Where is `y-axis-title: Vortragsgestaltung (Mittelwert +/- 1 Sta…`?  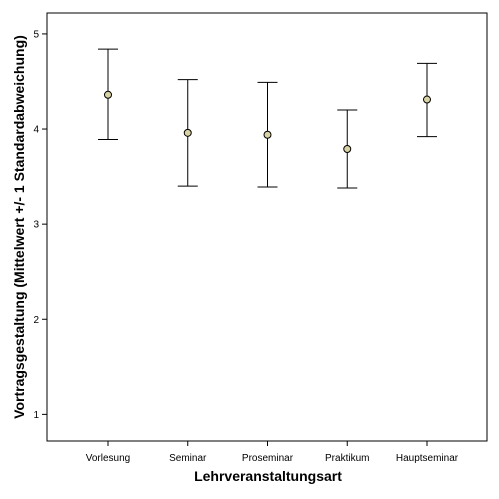 y-axis-title: Vortragsgestaltung (Mittelwert +/- 1 Sta… is located at coordinates (19, 227).